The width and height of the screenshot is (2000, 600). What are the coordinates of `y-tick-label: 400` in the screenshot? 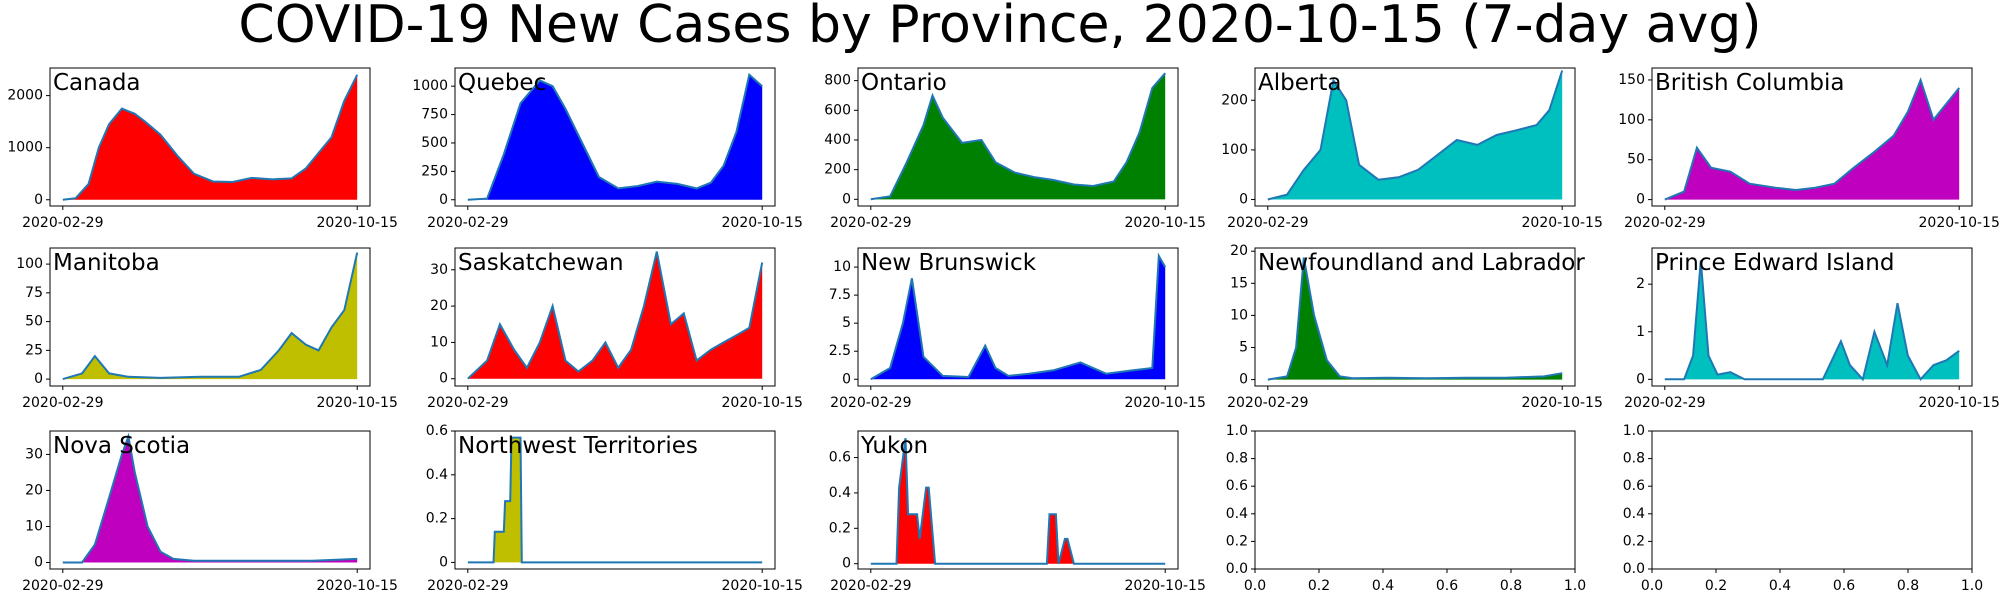 It's located at (837, 140).